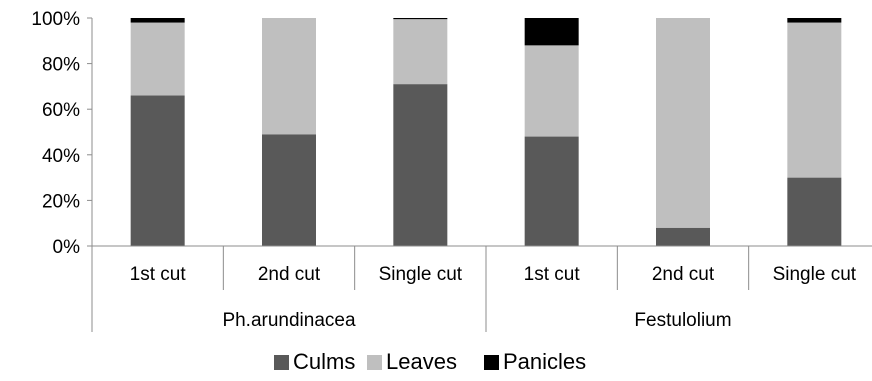 The image size is (872, 381). Describe the element at coordinates (374, 362) in the screenshot. I see `legend-swatch-leaves` at that location.